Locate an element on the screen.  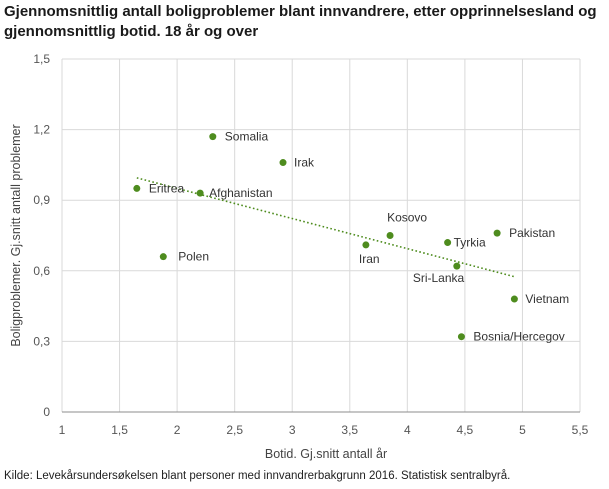
point-label: Irak is located at coordinates (304, 163).